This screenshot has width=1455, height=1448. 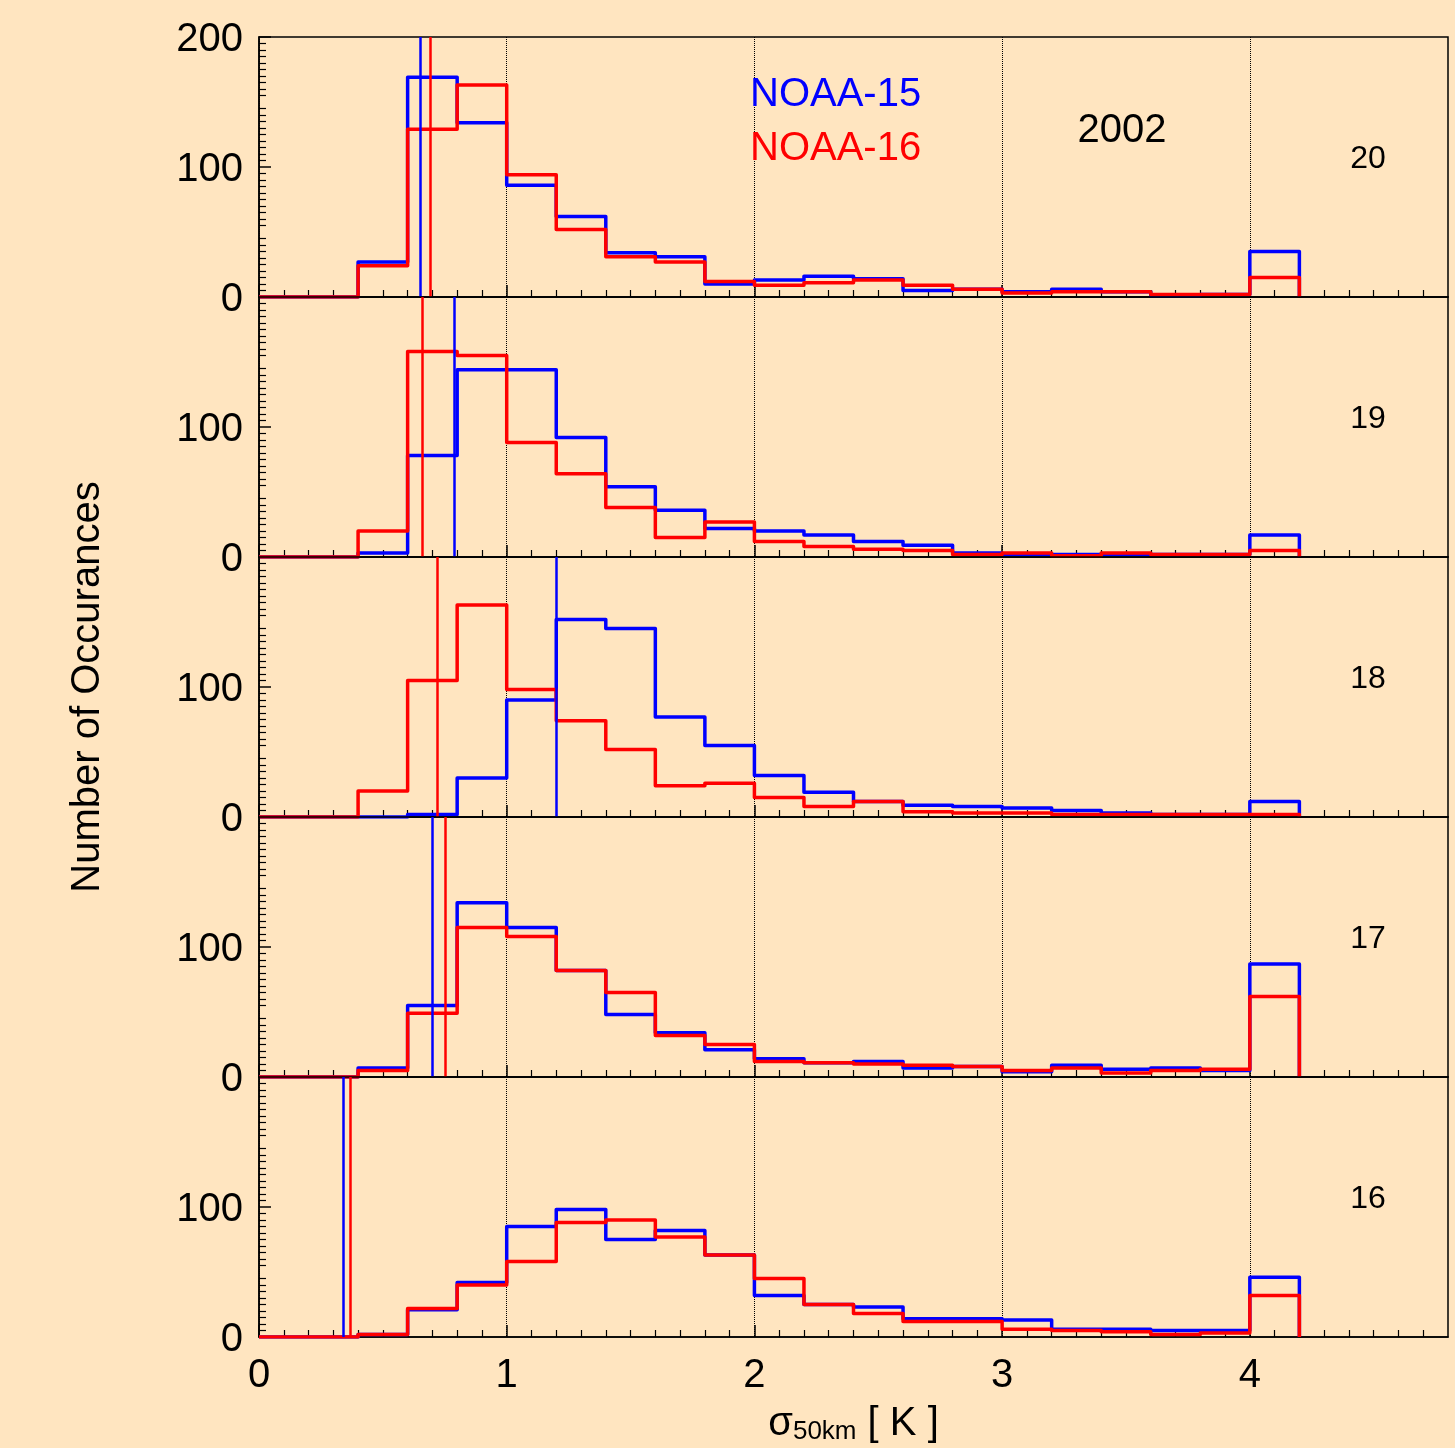 I want to click on annotation: 18, so click(x=1368, y=676).